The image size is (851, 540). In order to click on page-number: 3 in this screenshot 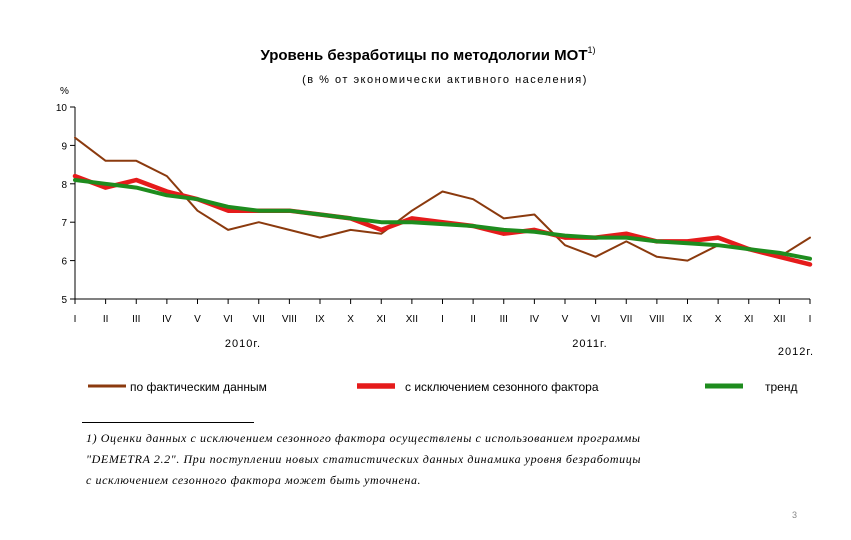, I will do `click(795, 515)`.